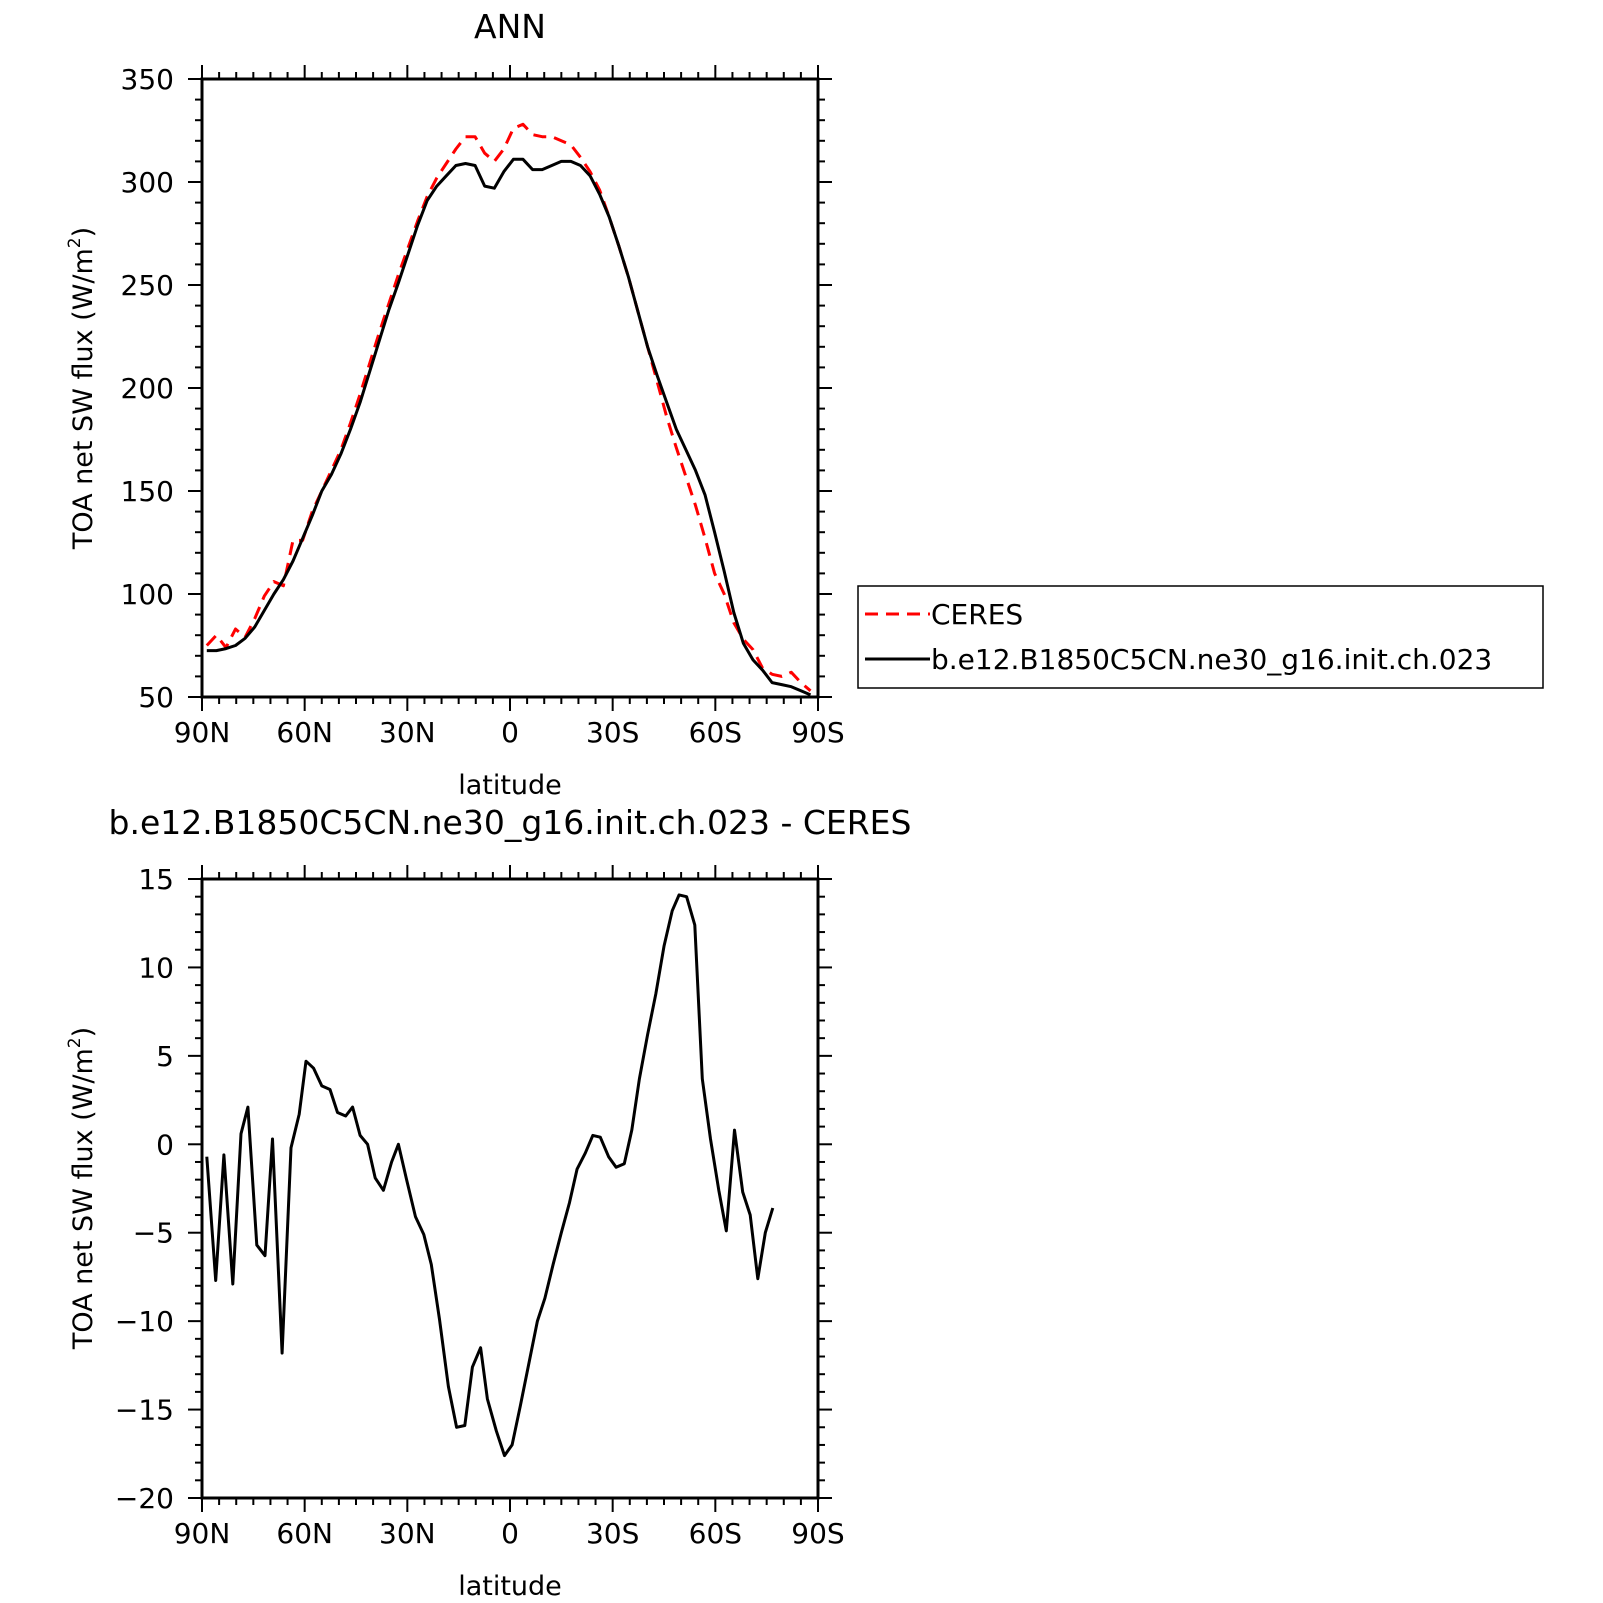 This screenshot has height=1603, width=1603. What do you see at coordinates (1211, 659) in the screenshot?
I see `legend-label-model: b.e12.B1850C5CN.ne30_g16.init.ch.023` at bounding box center [1211, 659].